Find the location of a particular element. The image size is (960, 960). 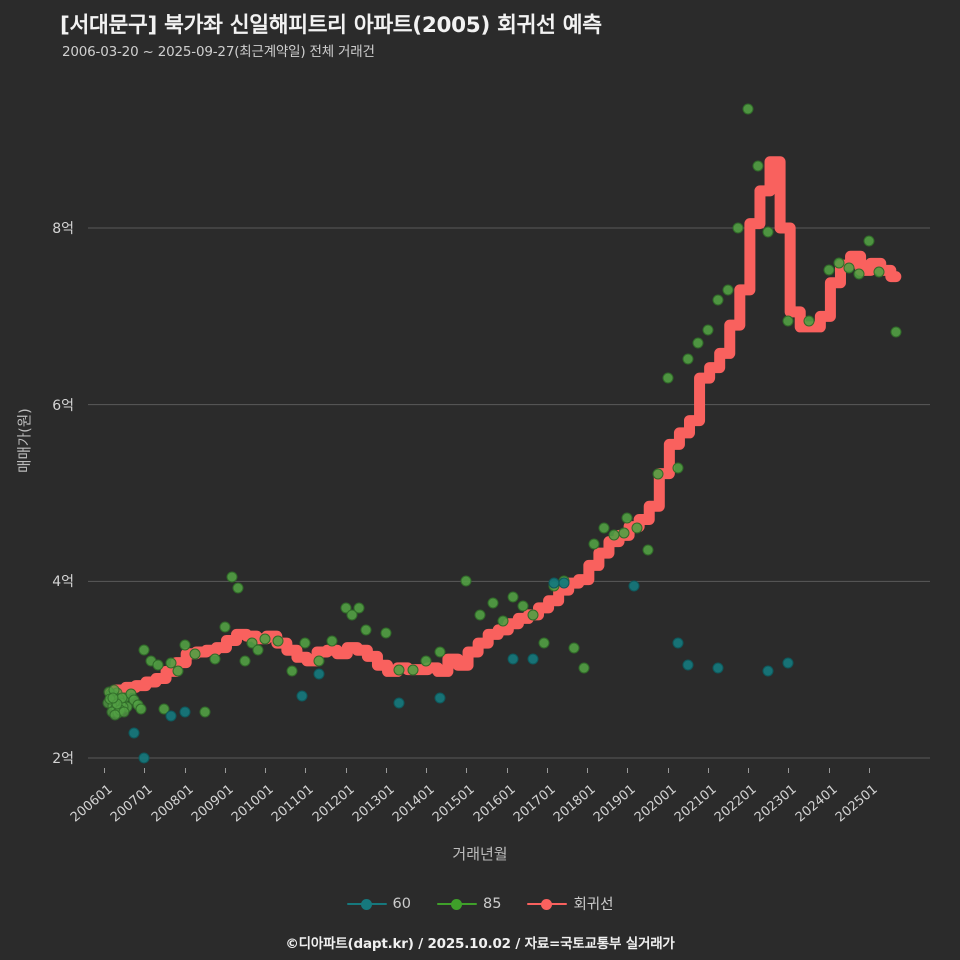

legend-entry-60: 60 is located at coordinates (378, 903).